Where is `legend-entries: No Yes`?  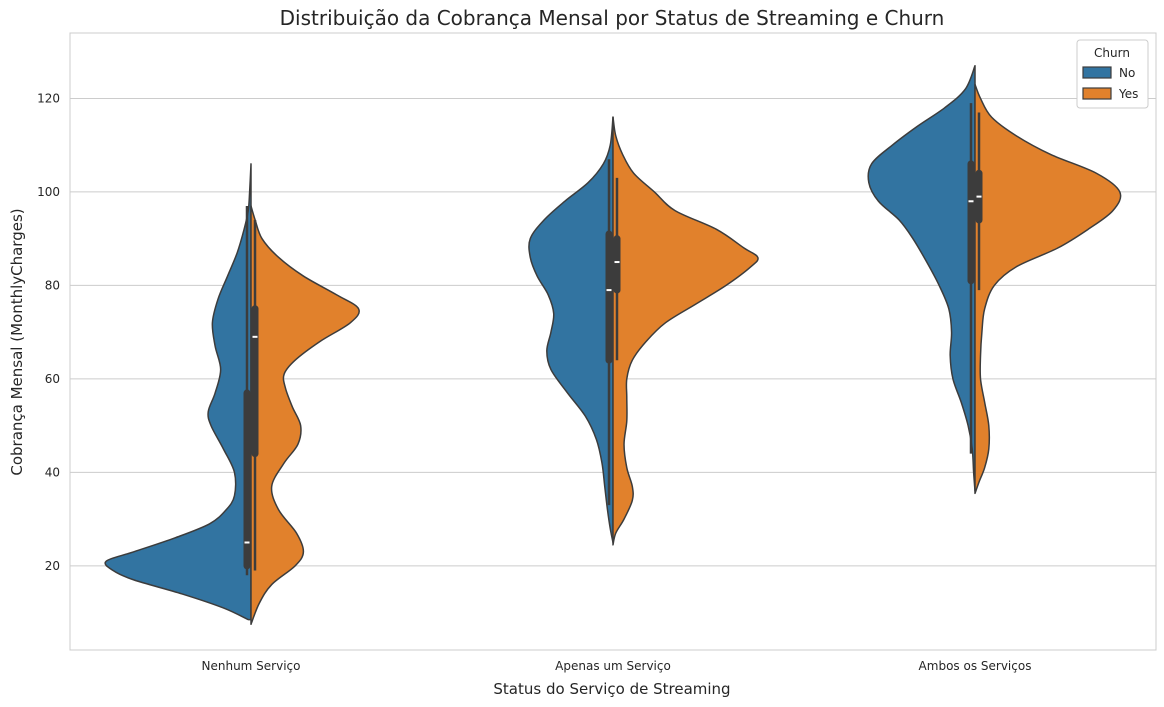
legend-entries: No Yes is located at coordinates (1110, 83).